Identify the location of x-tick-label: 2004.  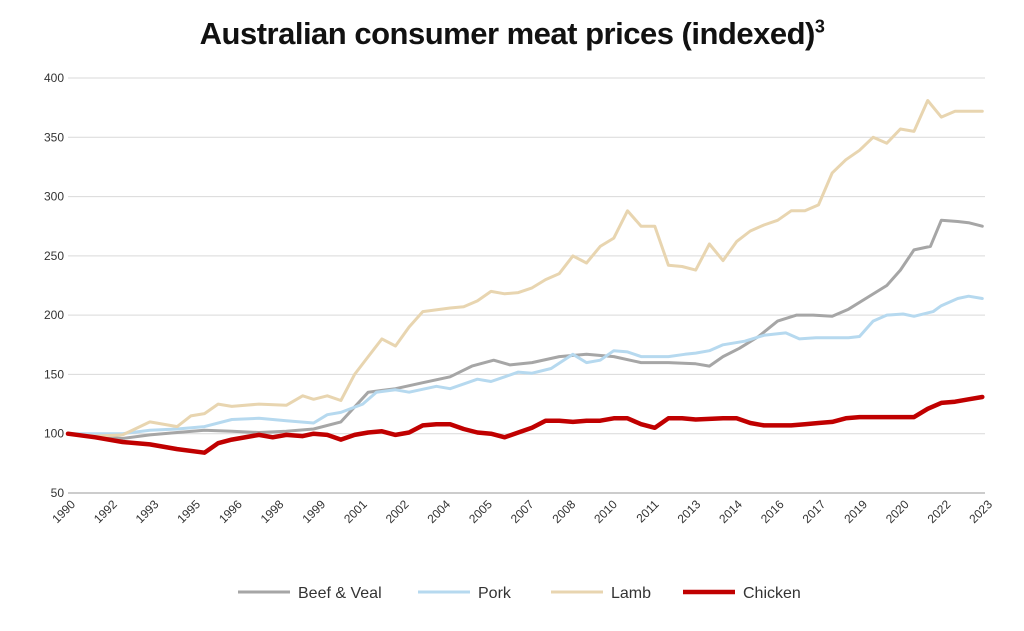
(438, 511).